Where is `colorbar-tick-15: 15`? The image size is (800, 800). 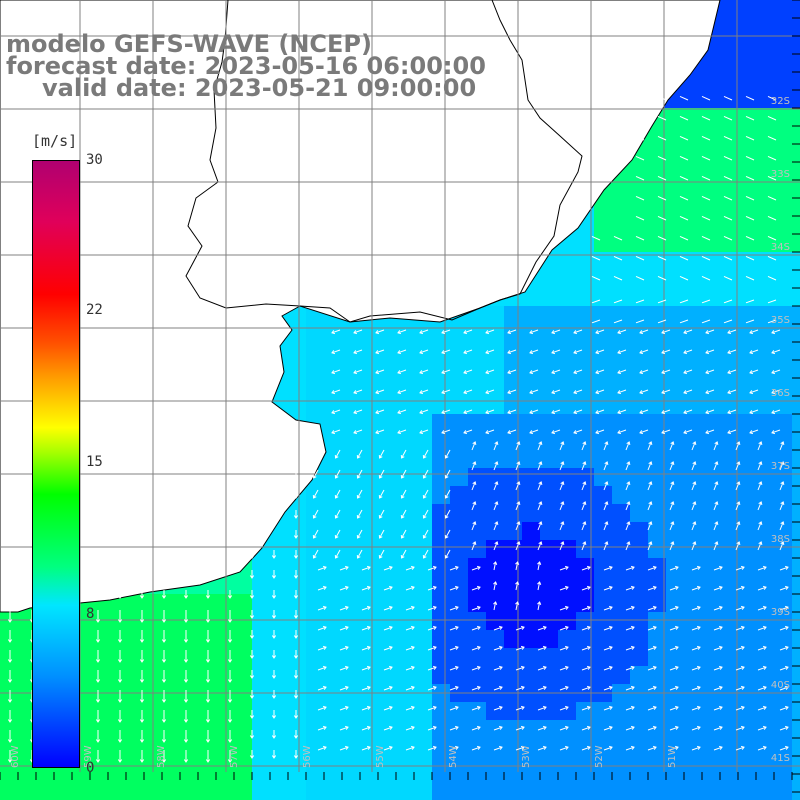 colorbar-tick-15: 15 is located at coordinates (94, 462).